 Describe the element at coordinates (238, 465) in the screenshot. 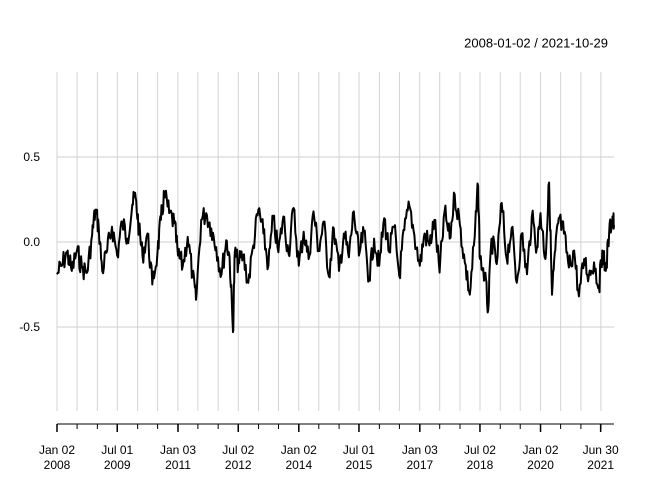

I see `x-tick-label-year: 2012` at that location.